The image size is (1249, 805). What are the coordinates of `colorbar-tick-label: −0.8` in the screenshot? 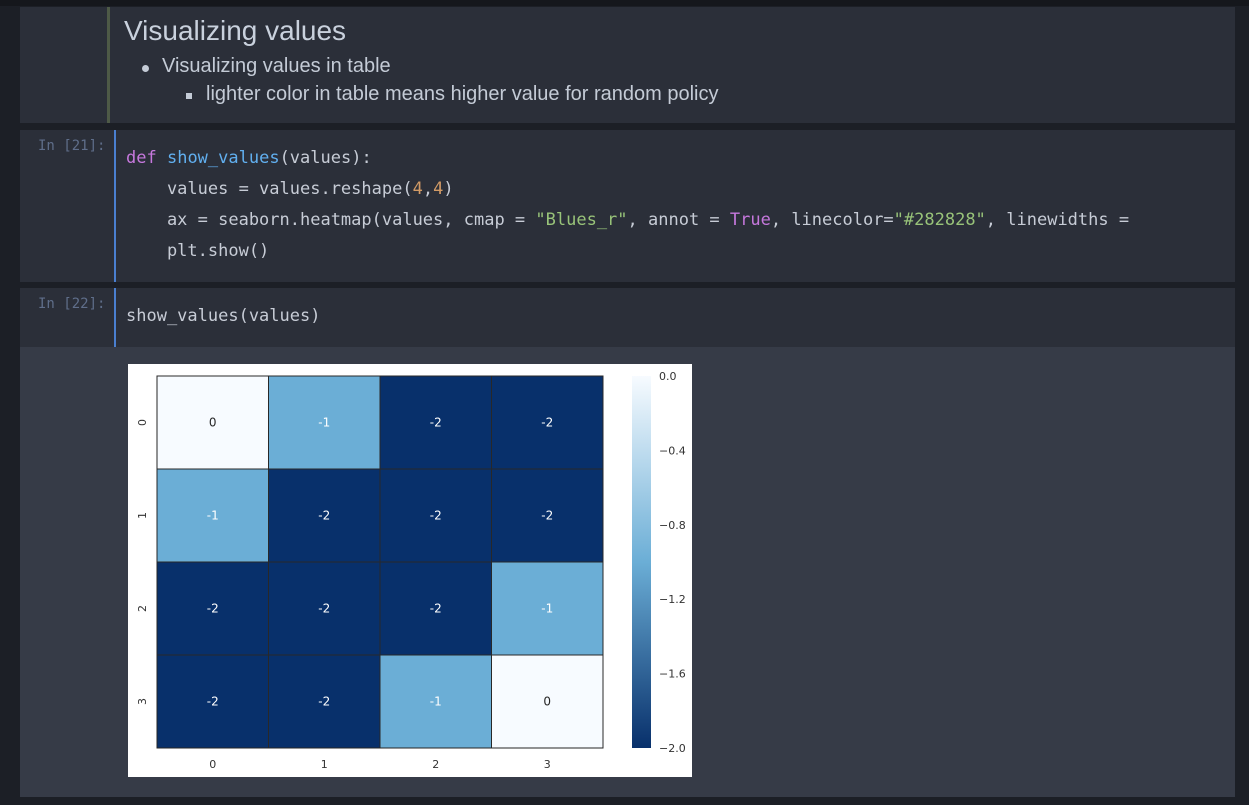 It's located at (672, 525).